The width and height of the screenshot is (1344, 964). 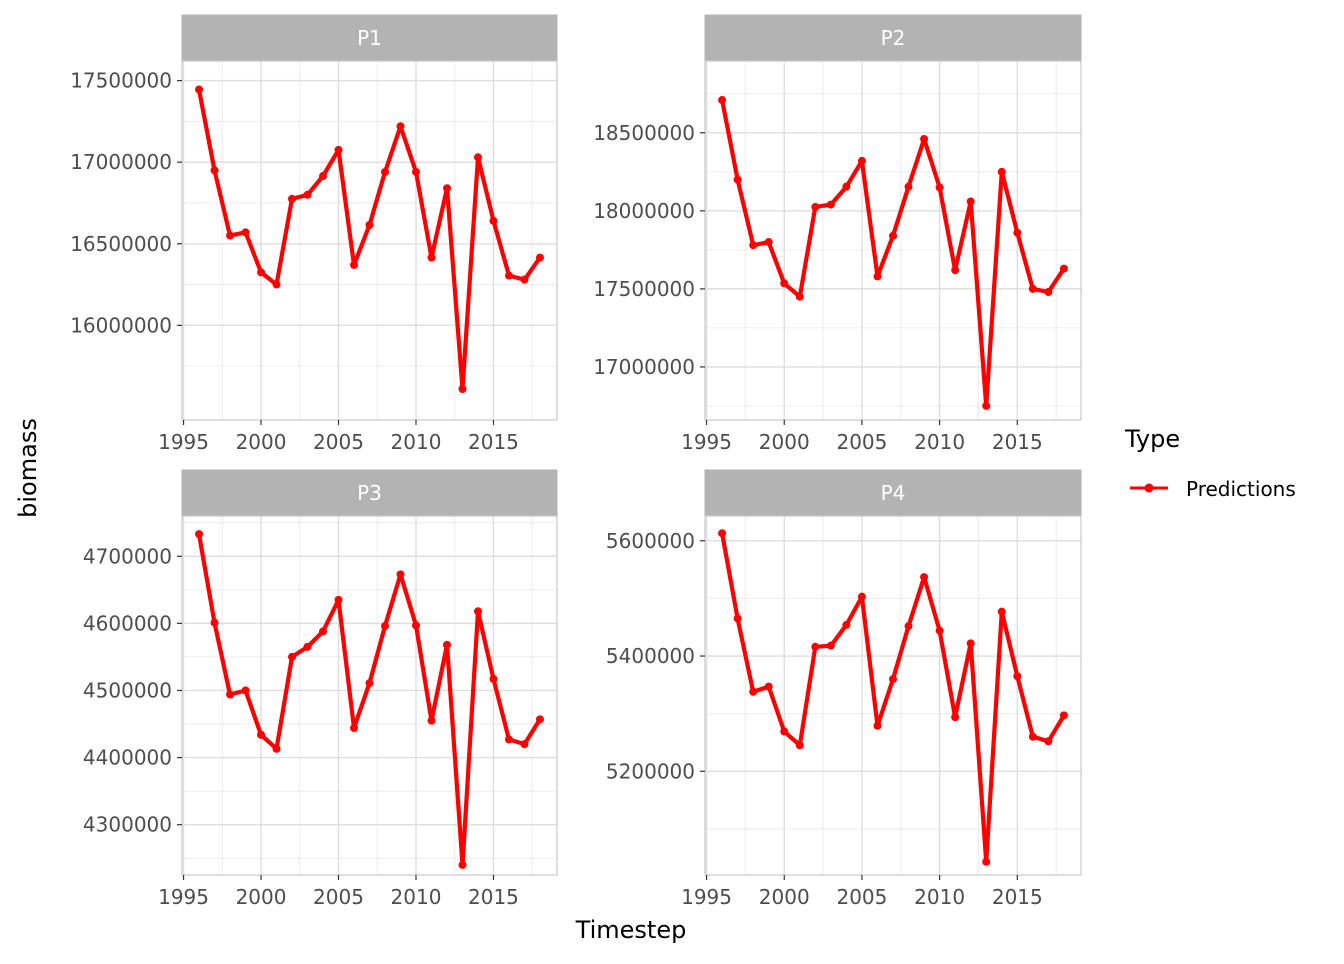 I want to click on y-tick-label: 5600000, so click(x=650, y=541).